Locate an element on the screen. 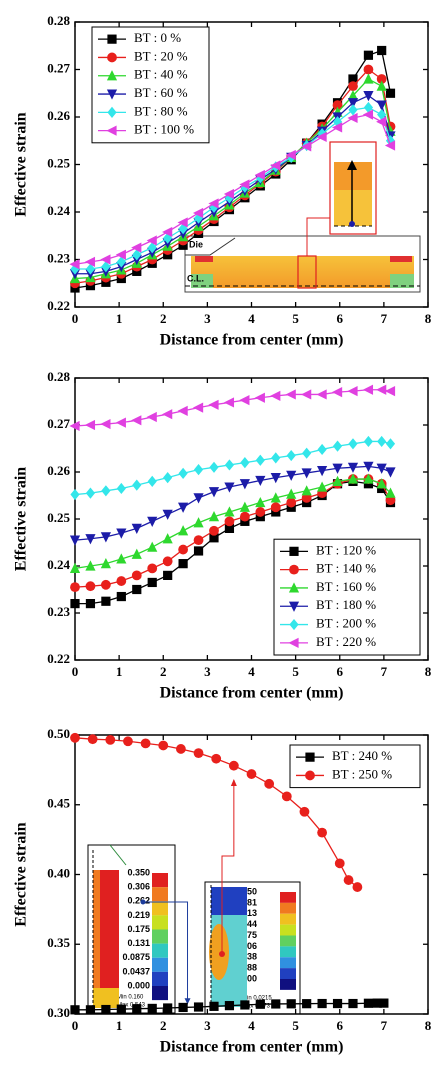 The width and height of the screenshot is (440, 1074). y-tick-label: 0.50 is located at coordinates (58, 733).